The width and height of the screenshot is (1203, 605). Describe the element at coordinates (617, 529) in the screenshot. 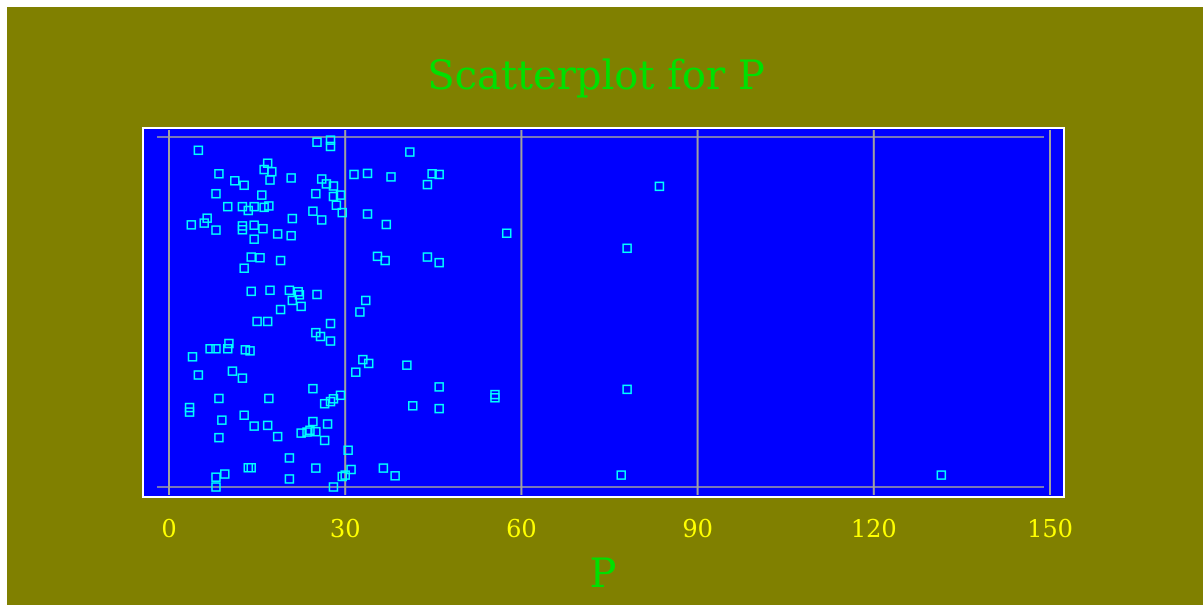

I see `x-axis-ticks: 0 30 60 90 120 150` at that location.